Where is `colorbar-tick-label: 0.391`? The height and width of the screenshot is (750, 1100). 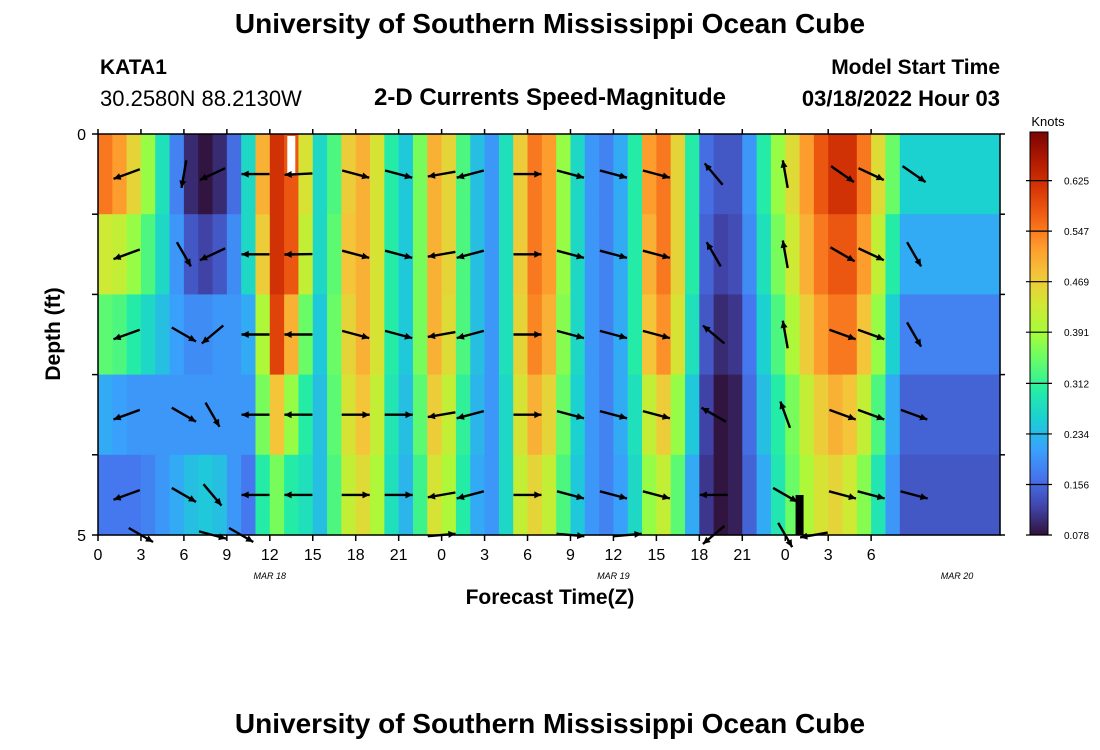 colorbar-tick-label: 0.391 is located at coordinates (1076, 333).